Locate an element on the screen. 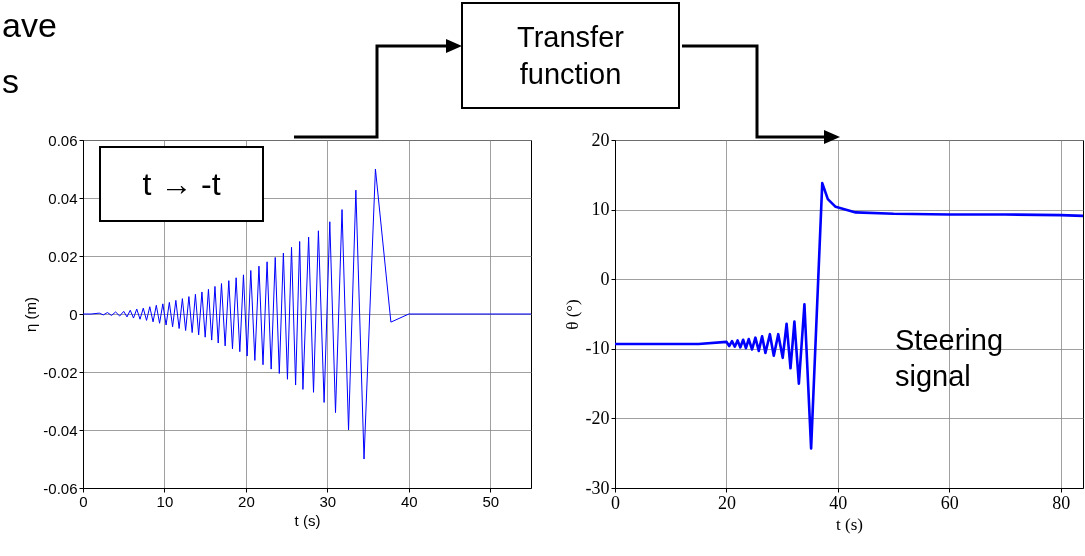 This screenshot has height=556, width=1085. x-tick-label: 50 is located at coordinates (491, 501).